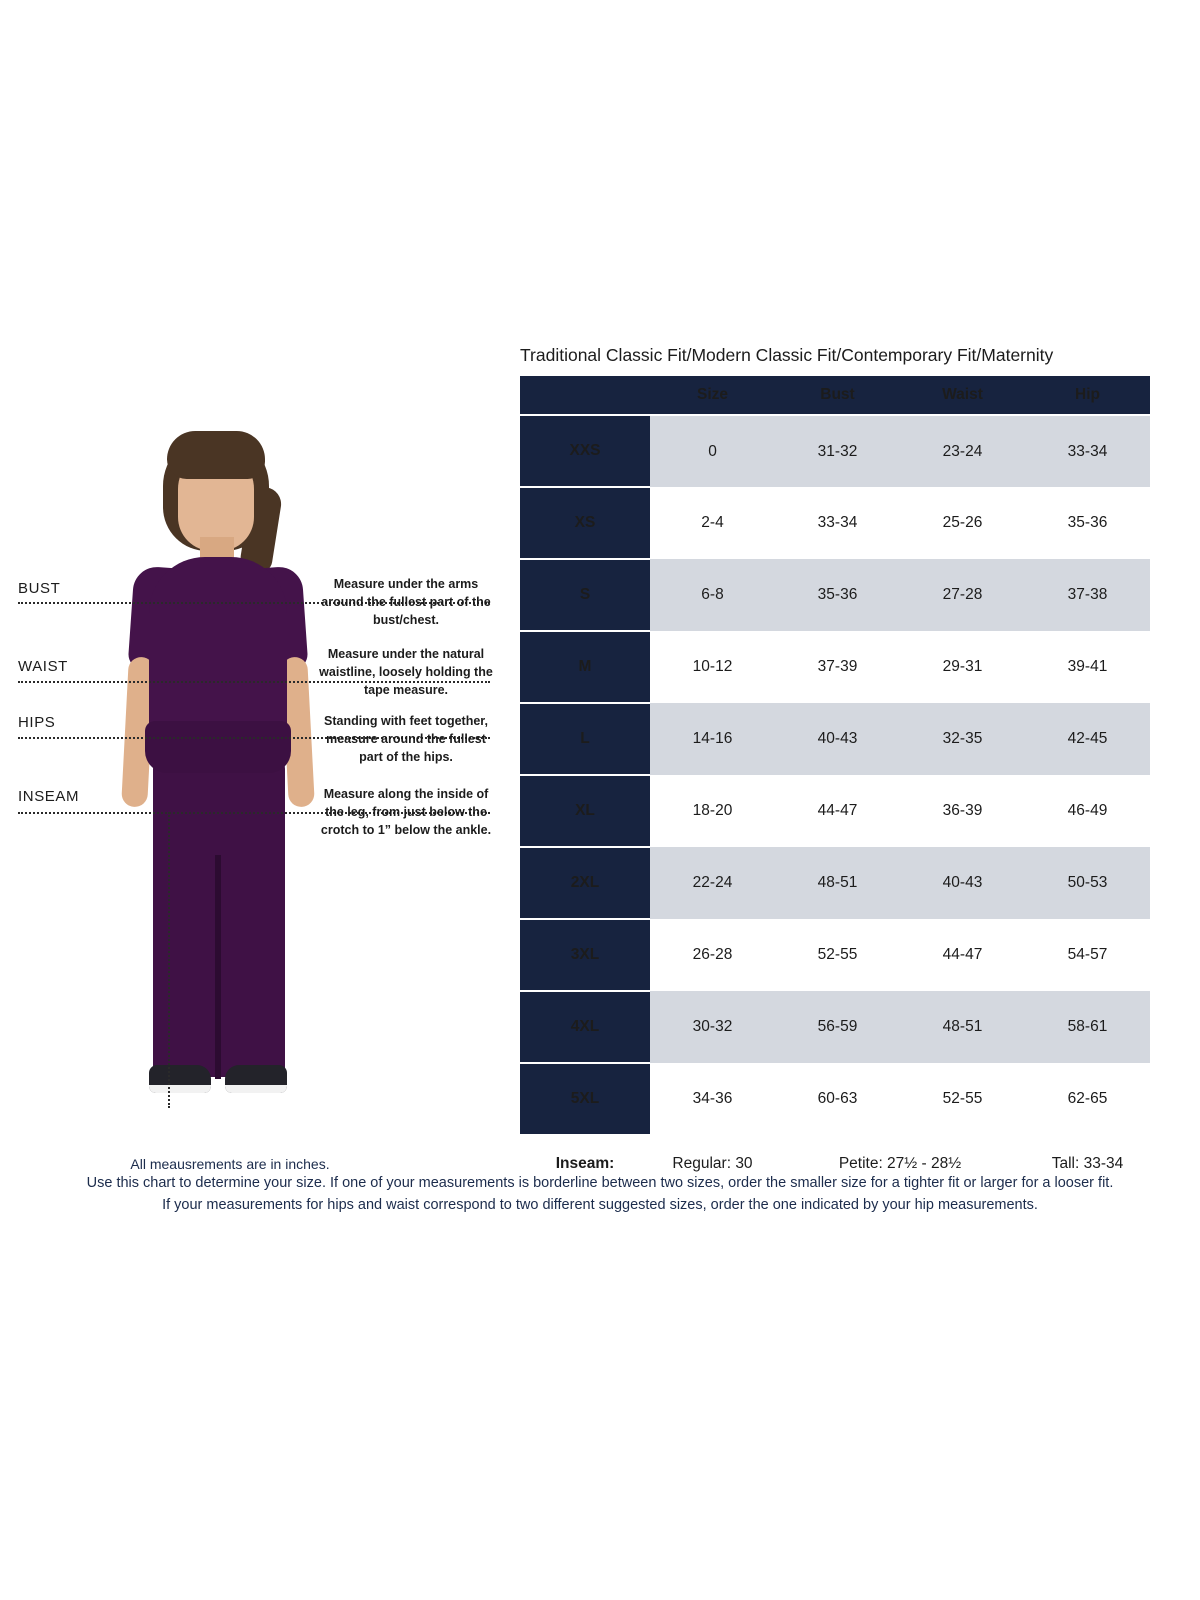 The width and height of the screenshot is (1200, 1600). I want to click on table-row: 2XL 22-24 48-51 40-43 50-53, so click(835, 883).